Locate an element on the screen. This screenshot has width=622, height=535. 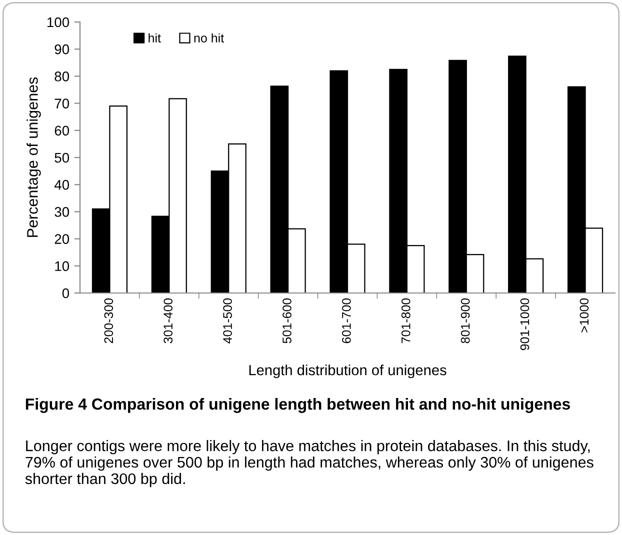
y-tick-label: 0 is located at coordinates (66, 293).